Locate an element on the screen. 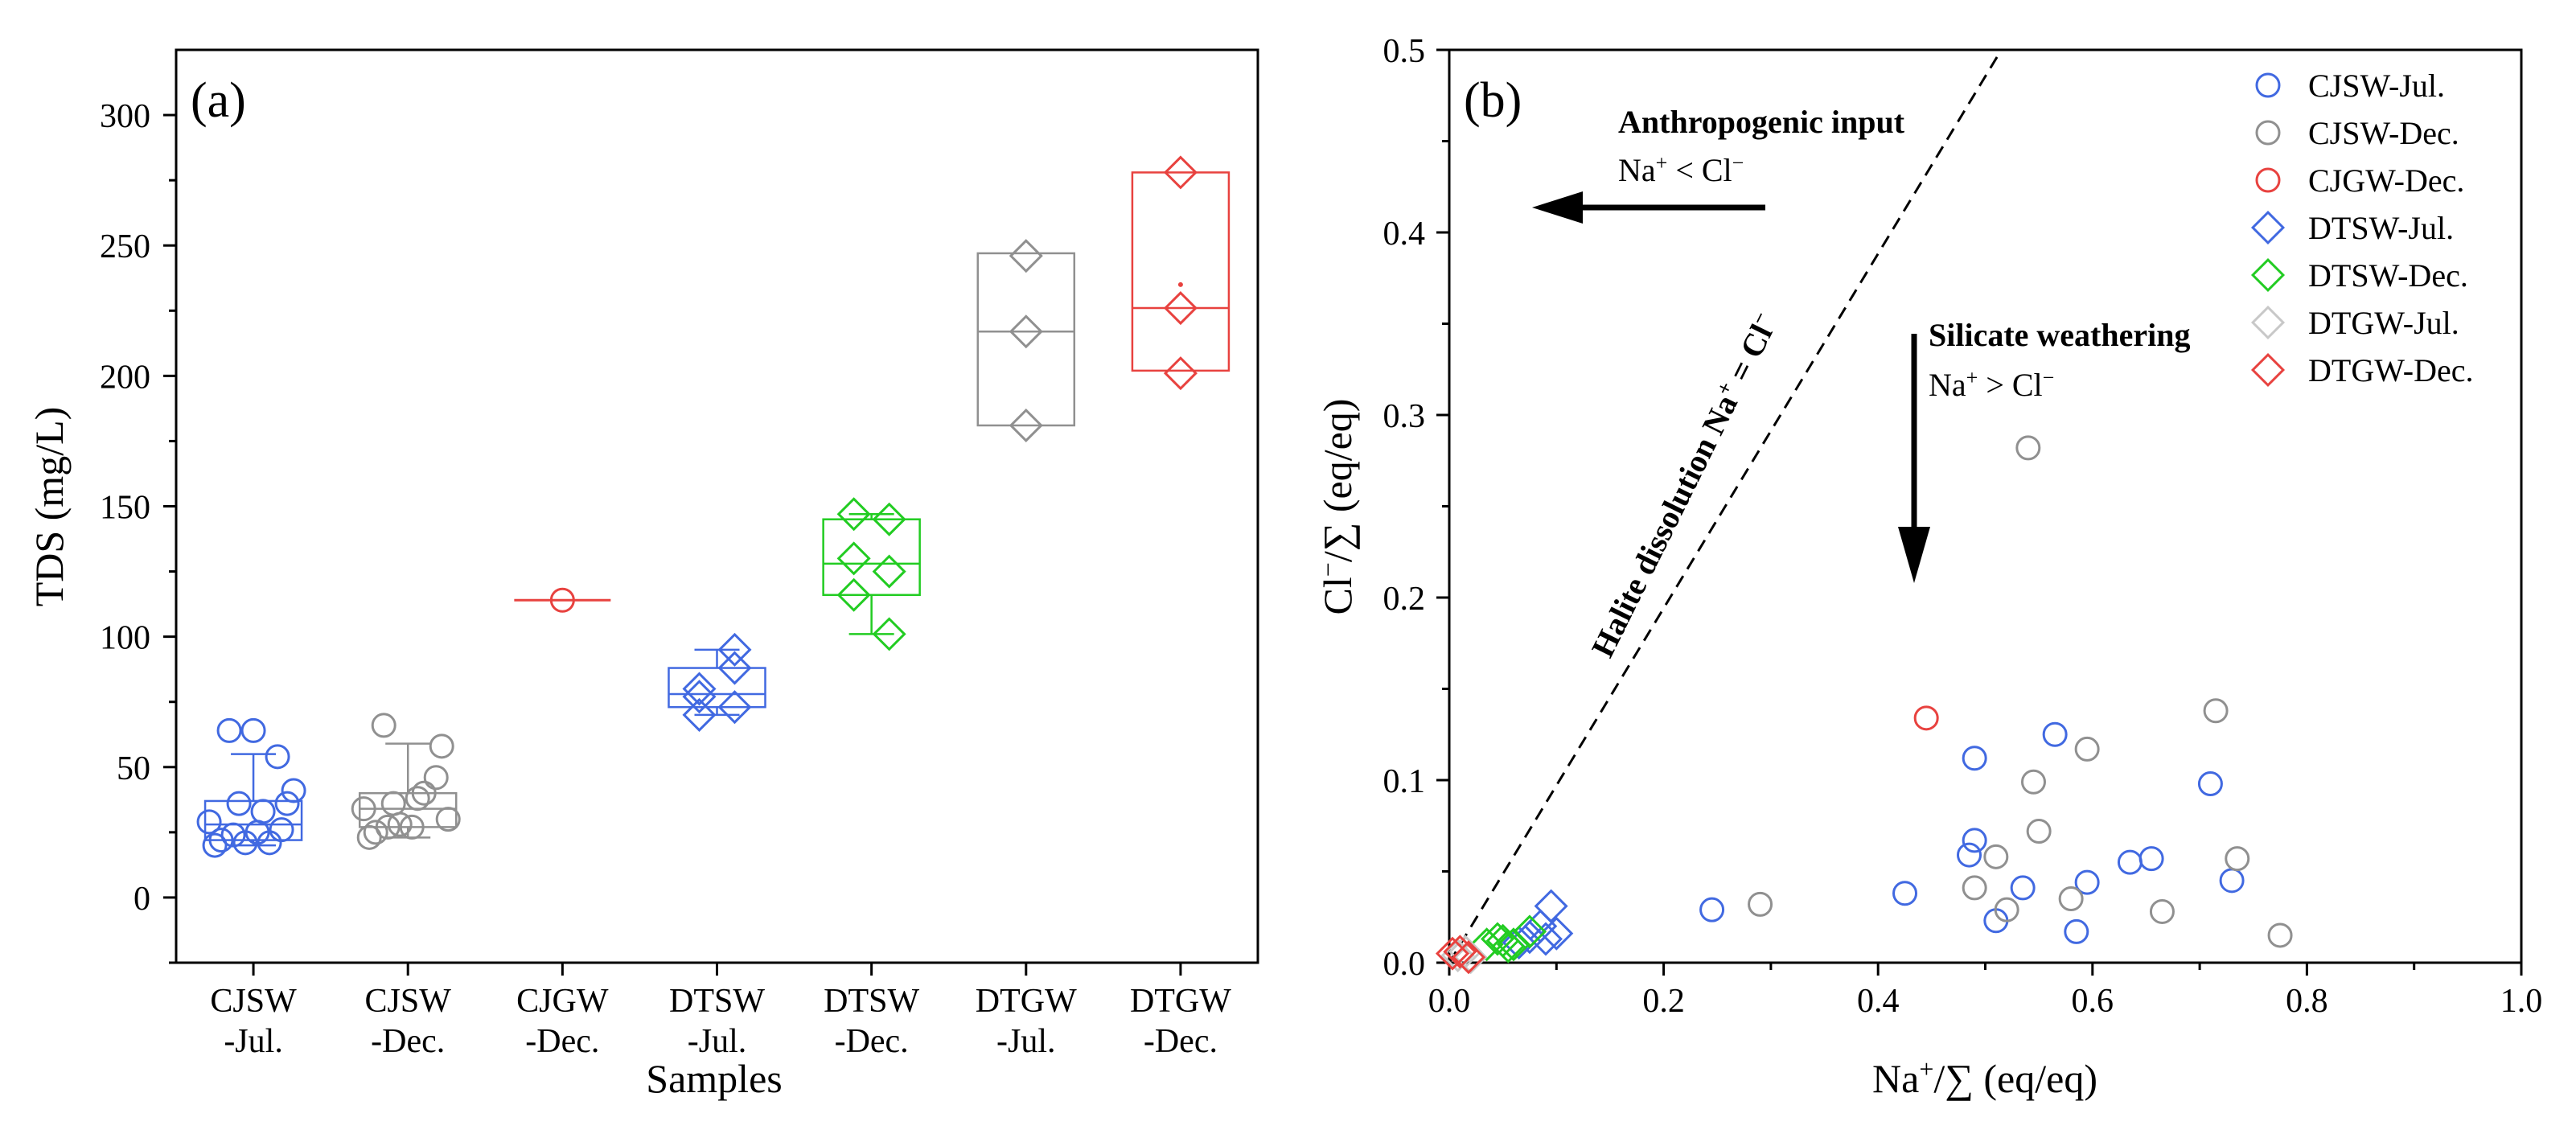  y-tick-label: 0.3 is located at coordinates (1404, 417).